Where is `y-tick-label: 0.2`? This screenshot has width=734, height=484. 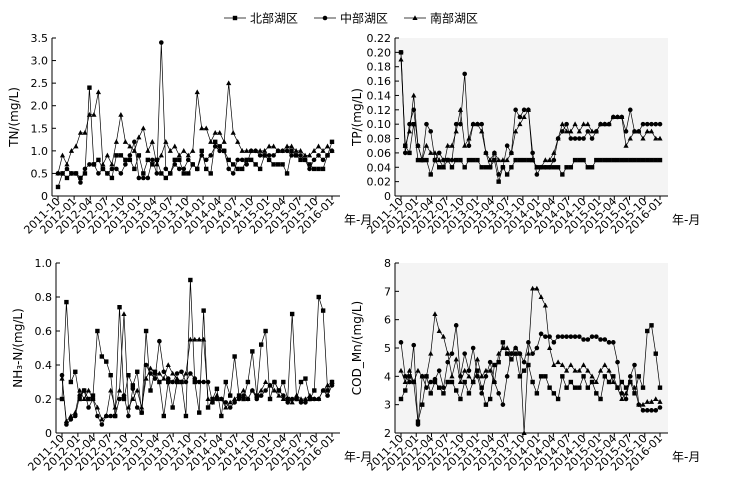
y-tick-label: 0.2 is located at coordinates (44, 399).